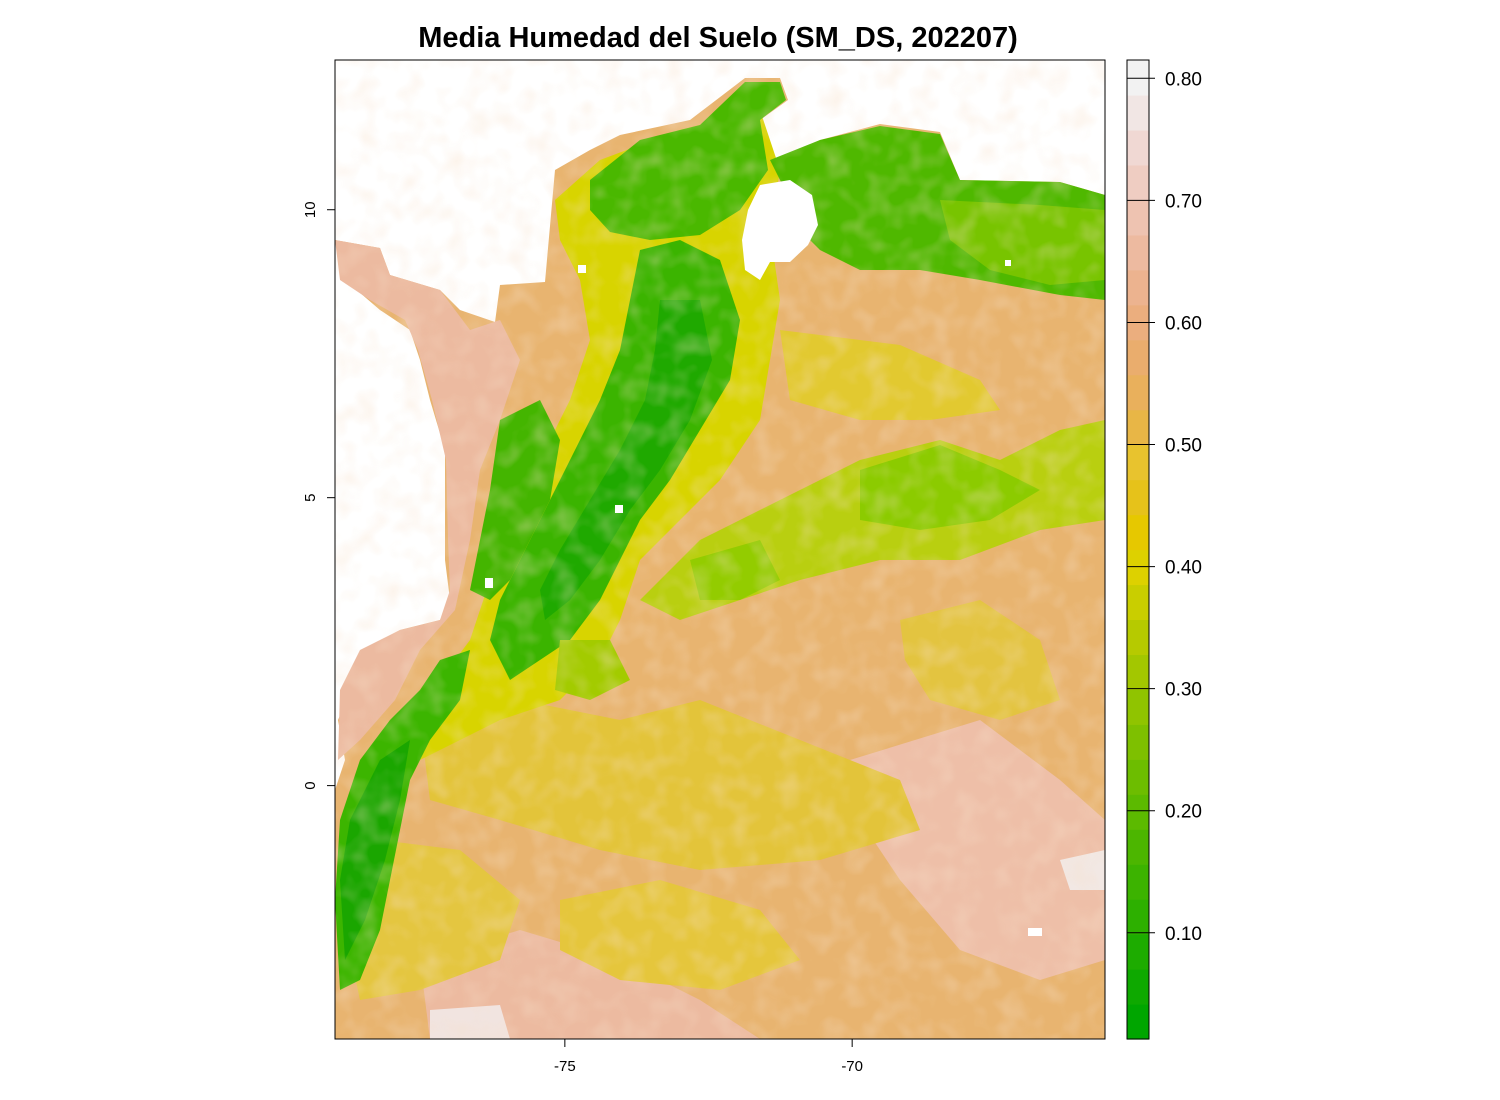 Image resolution: width=1500 pixels, height=1100 pixels. What do you see at coordinates (1183, 812) in the screenshot?
I see `legend-label: 0.20` at bounding box center [1183, 812].